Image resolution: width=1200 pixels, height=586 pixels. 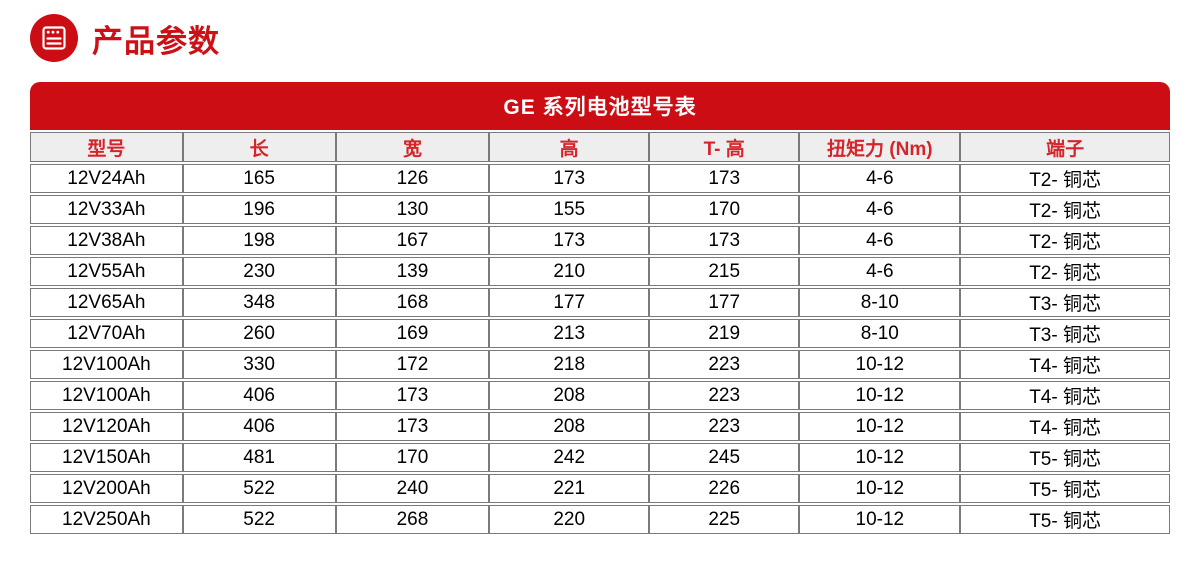 I want to click on table-cell: 198, so click(x=259, y=240).